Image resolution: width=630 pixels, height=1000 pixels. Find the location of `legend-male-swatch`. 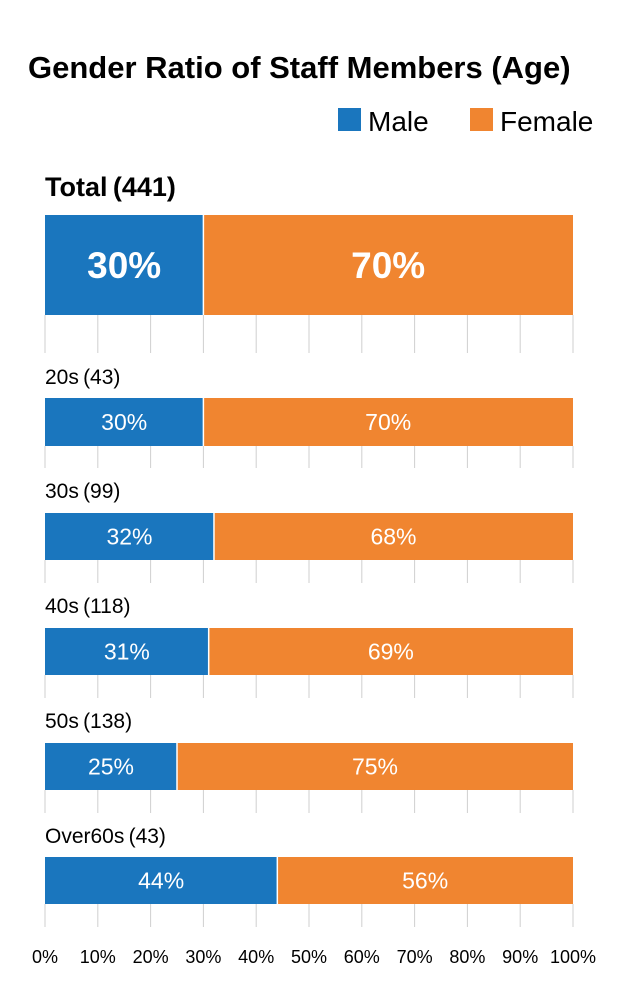

legend-male-swatch is located at coordinates (349, 119).